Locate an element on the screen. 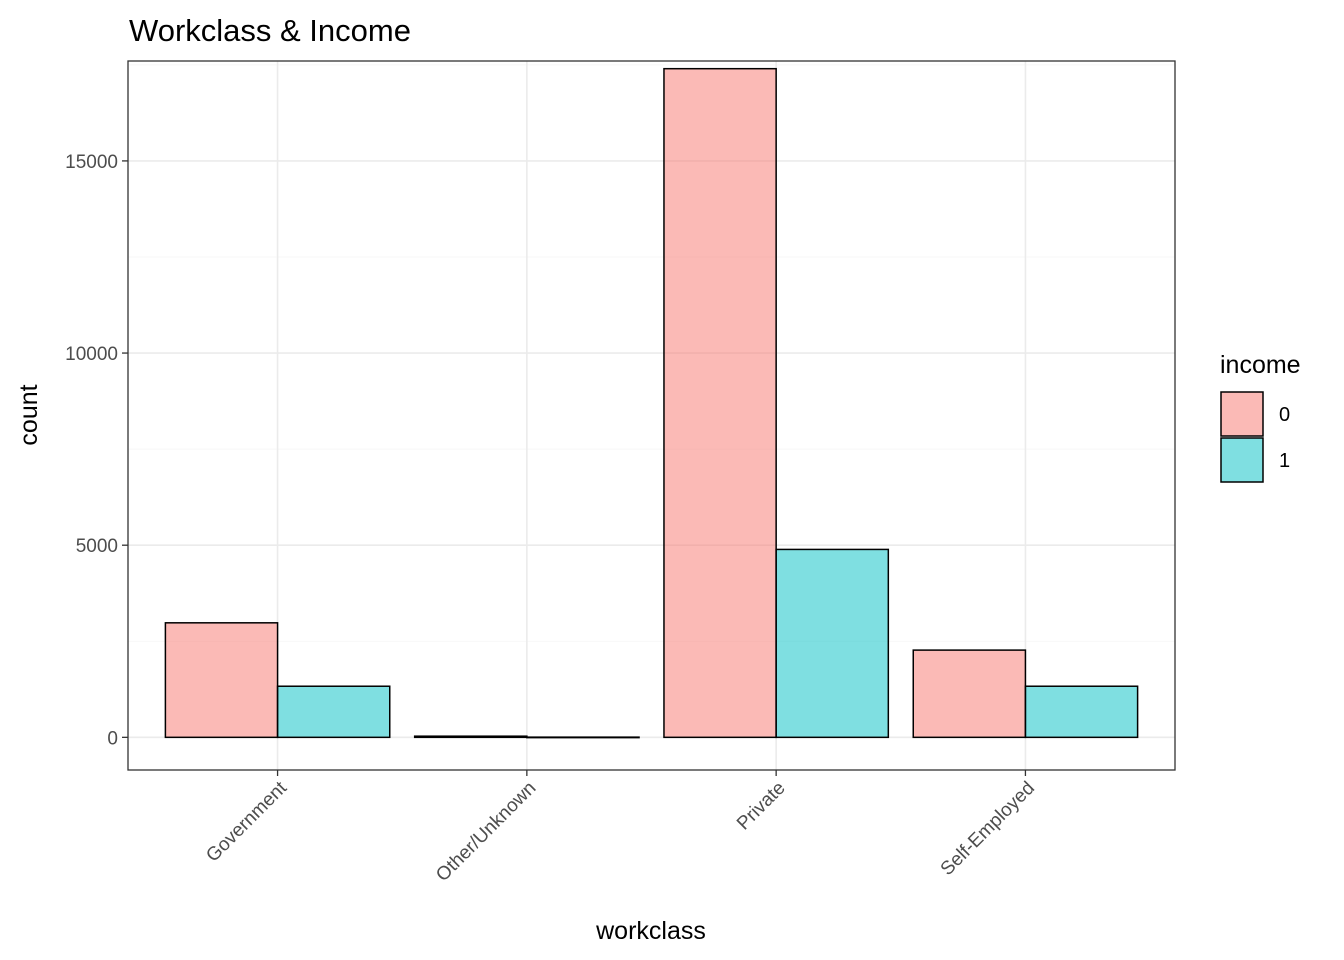 The height and width of the screenshot is (960, 1344). chart-title: Workclass & Income is located at coordinates (270, 30).